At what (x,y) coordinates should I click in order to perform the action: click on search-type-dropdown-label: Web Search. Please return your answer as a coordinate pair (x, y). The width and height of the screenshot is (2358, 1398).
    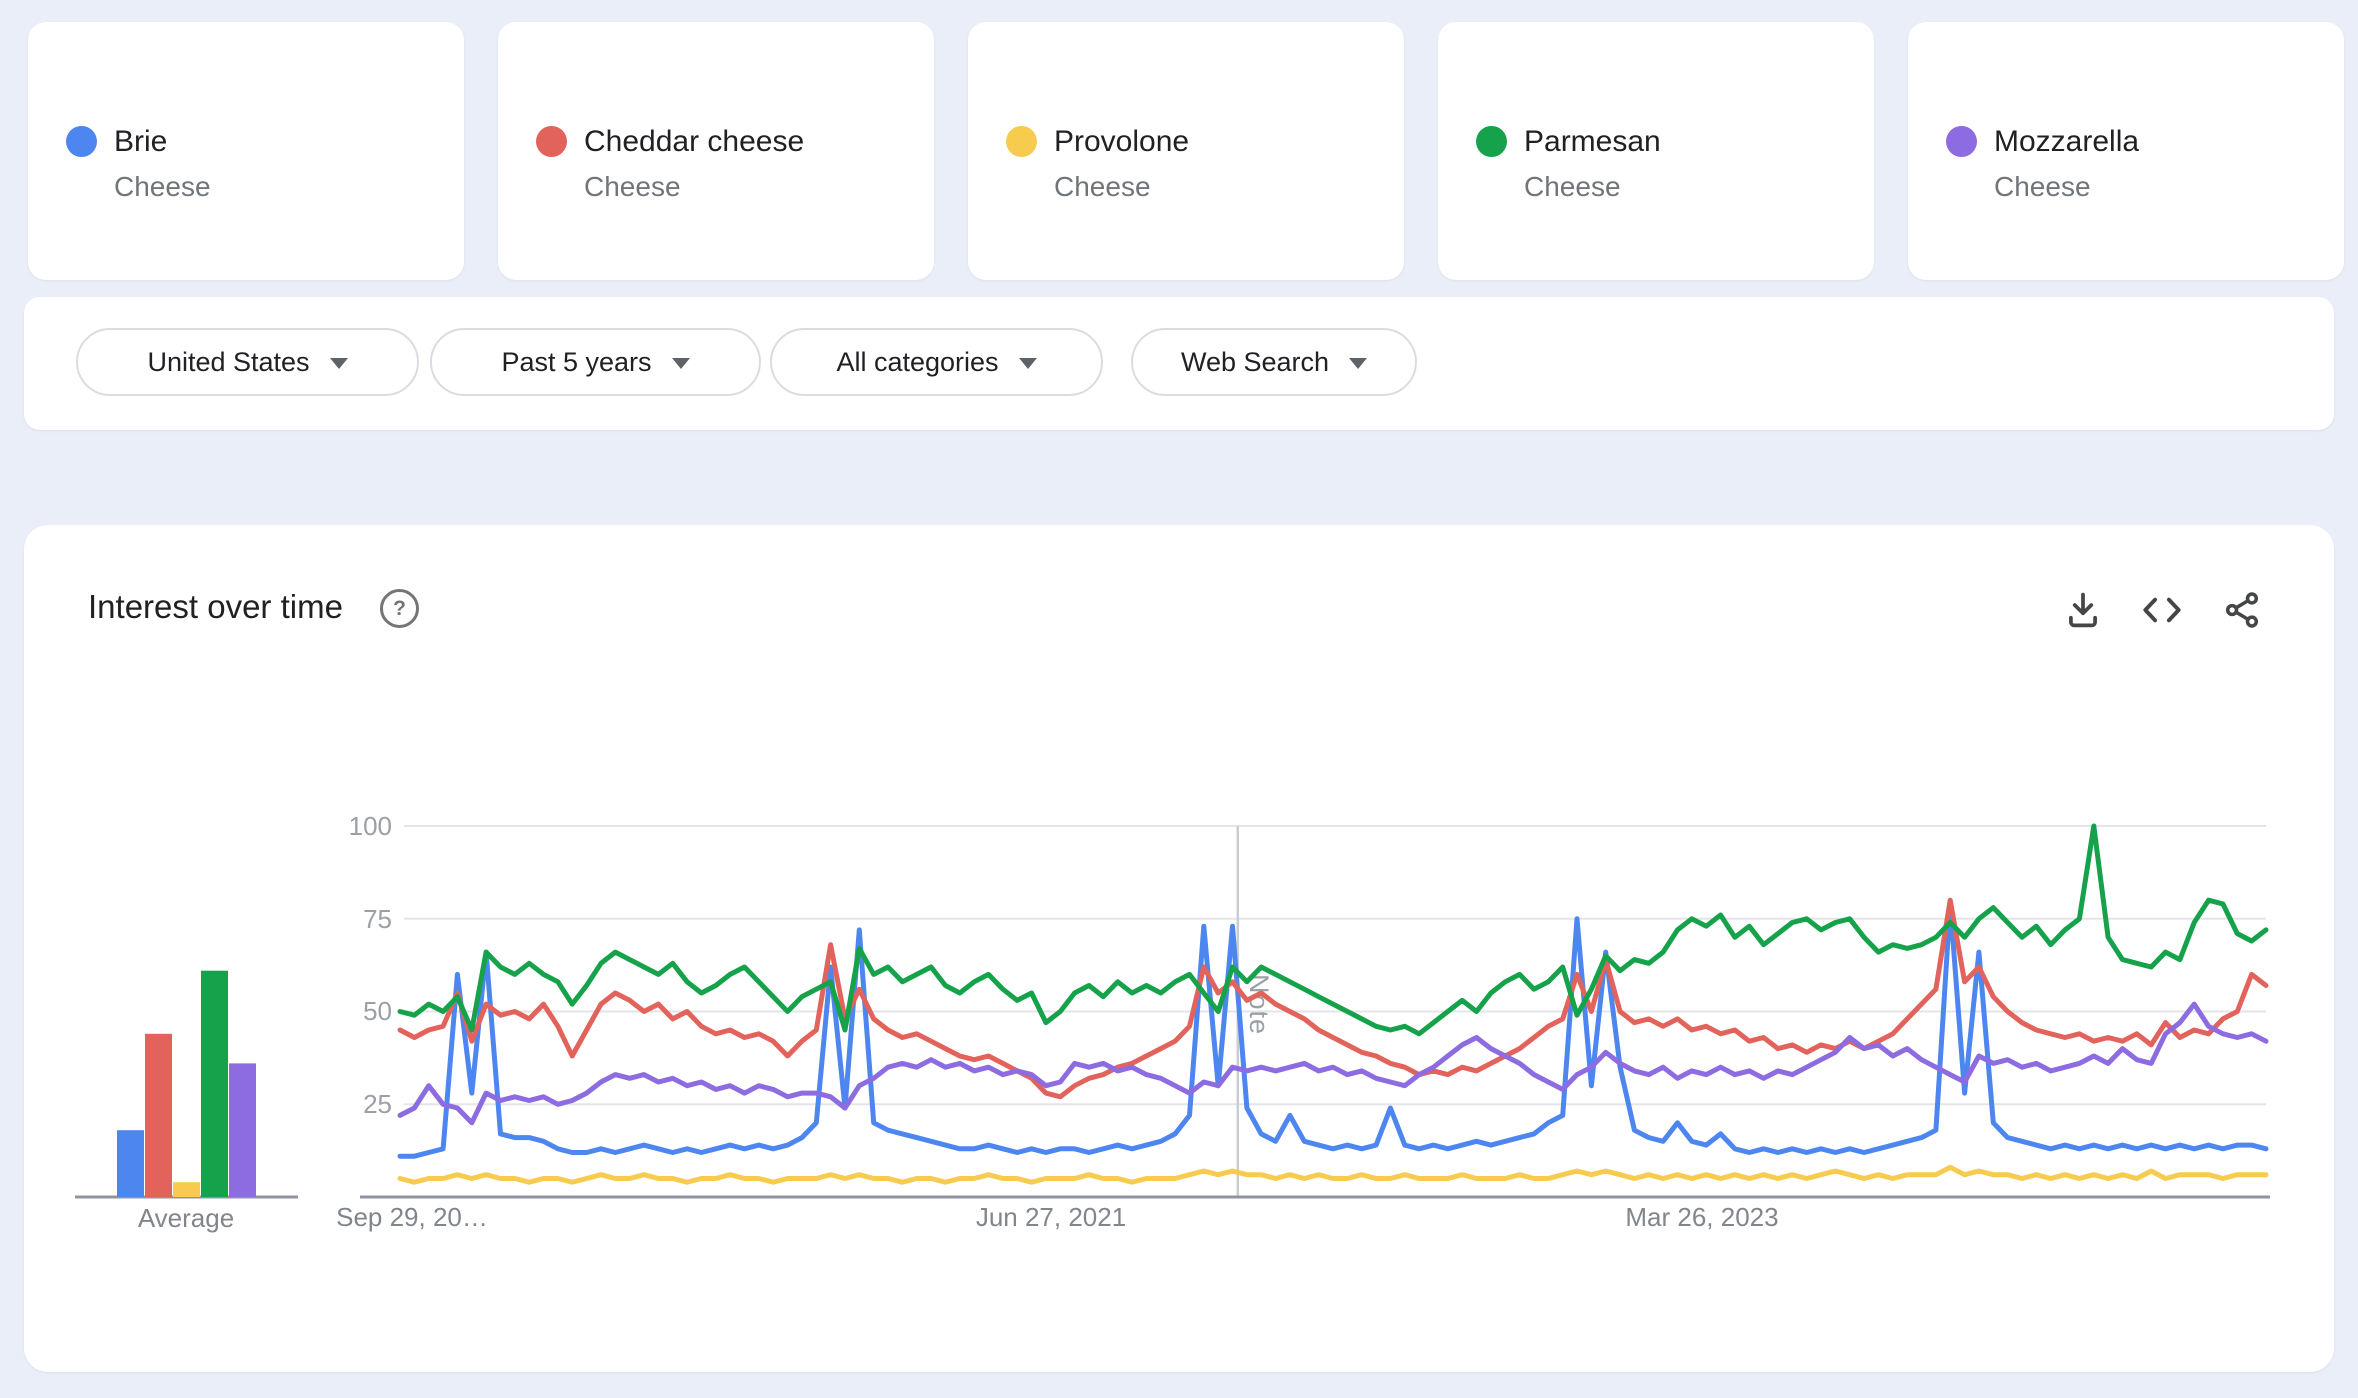
    Looking at the image, I should click on (1255, 361).